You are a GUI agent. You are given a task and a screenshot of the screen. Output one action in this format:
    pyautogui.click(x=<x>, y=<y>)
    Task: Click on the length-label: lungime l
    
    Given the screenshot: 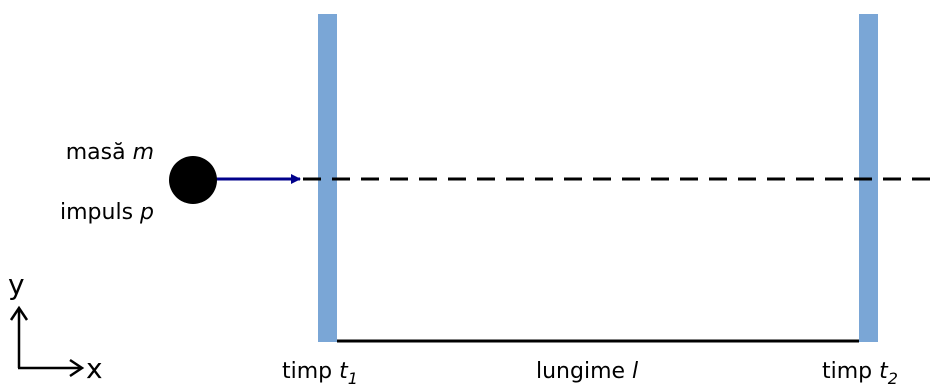 What is the action you would take?
    pyautogui.click(x=587, y=371)
    